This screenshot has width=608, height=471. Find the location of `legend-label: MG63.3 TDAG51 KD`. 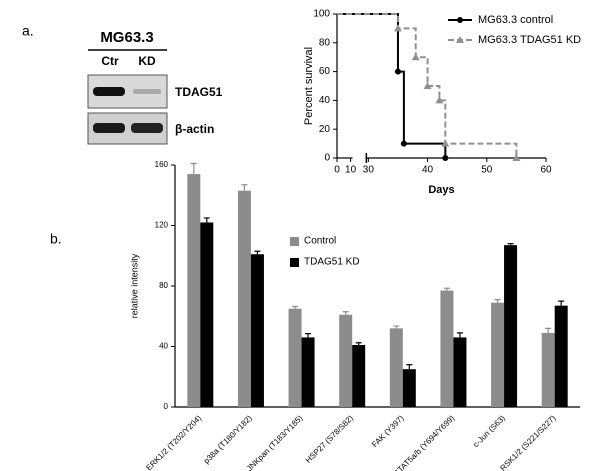

legend-label: MG63.3 TDAG51 KD is located at coordinates (529, 40).